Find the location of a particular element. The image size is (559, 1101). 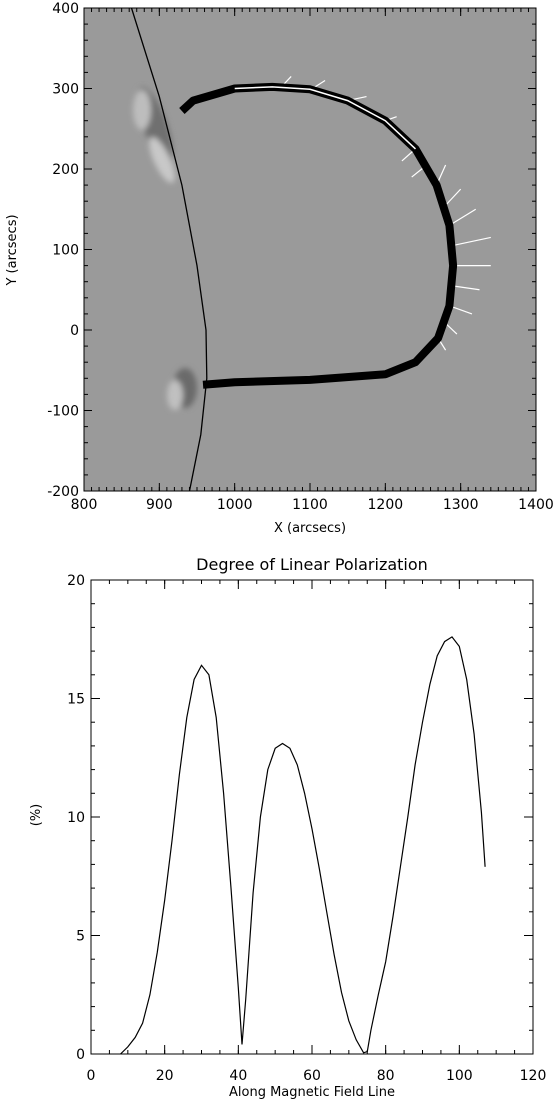

chart-title: Degree of Linear Polarization is located at coordinates (312, 564).